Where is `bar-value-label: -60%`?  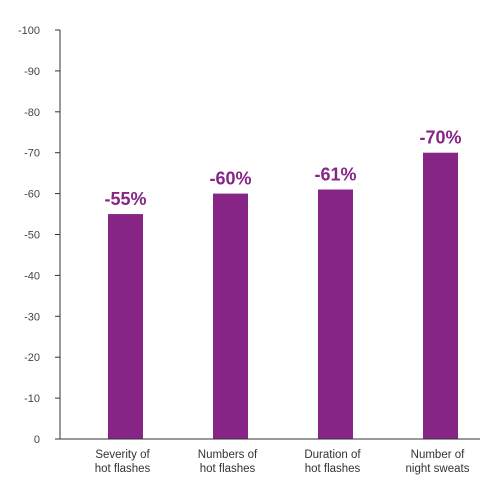
bar-value-label: -60% is located at coordinates (230, 179).